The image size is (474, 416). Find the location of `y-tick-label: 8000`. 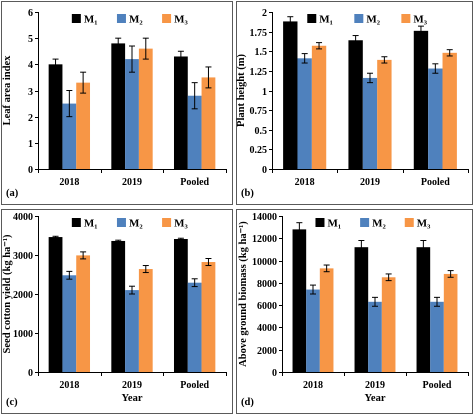

y-tick-label: 8000 is located at coordinates (267, 284).